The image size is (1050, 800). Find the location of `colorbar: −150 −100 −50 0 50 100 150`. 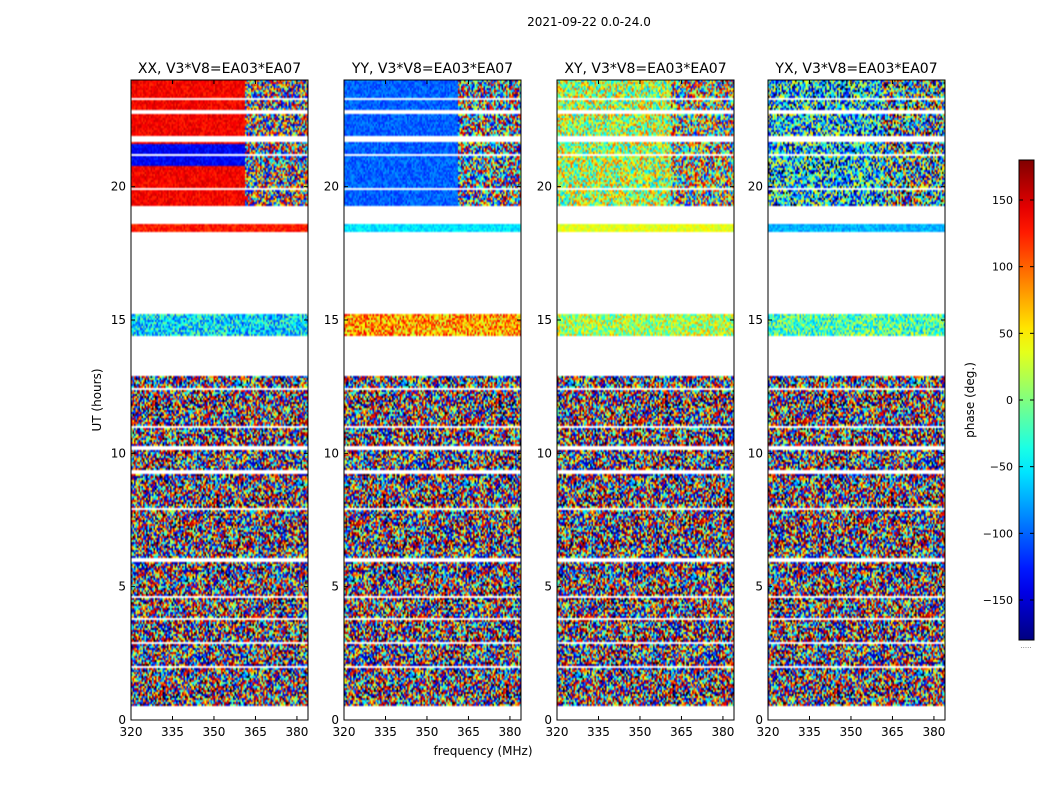

colorbar: −150 −100 −50 0 50 100 150 is located at coordinates (1009, 400).